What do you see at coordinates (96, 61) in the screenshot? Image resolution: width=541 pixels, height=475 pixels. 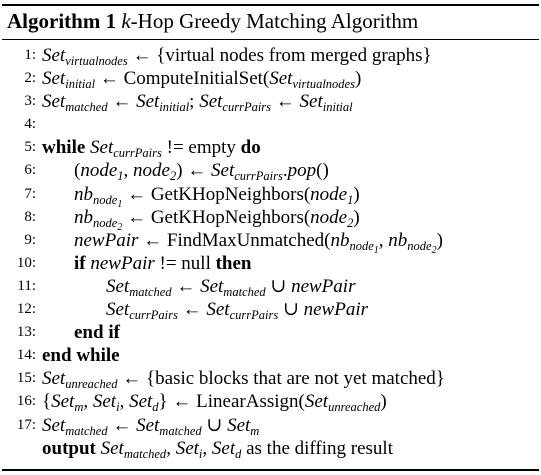 I see `subscript: virtualnodes` at bounding box center [96, 61].